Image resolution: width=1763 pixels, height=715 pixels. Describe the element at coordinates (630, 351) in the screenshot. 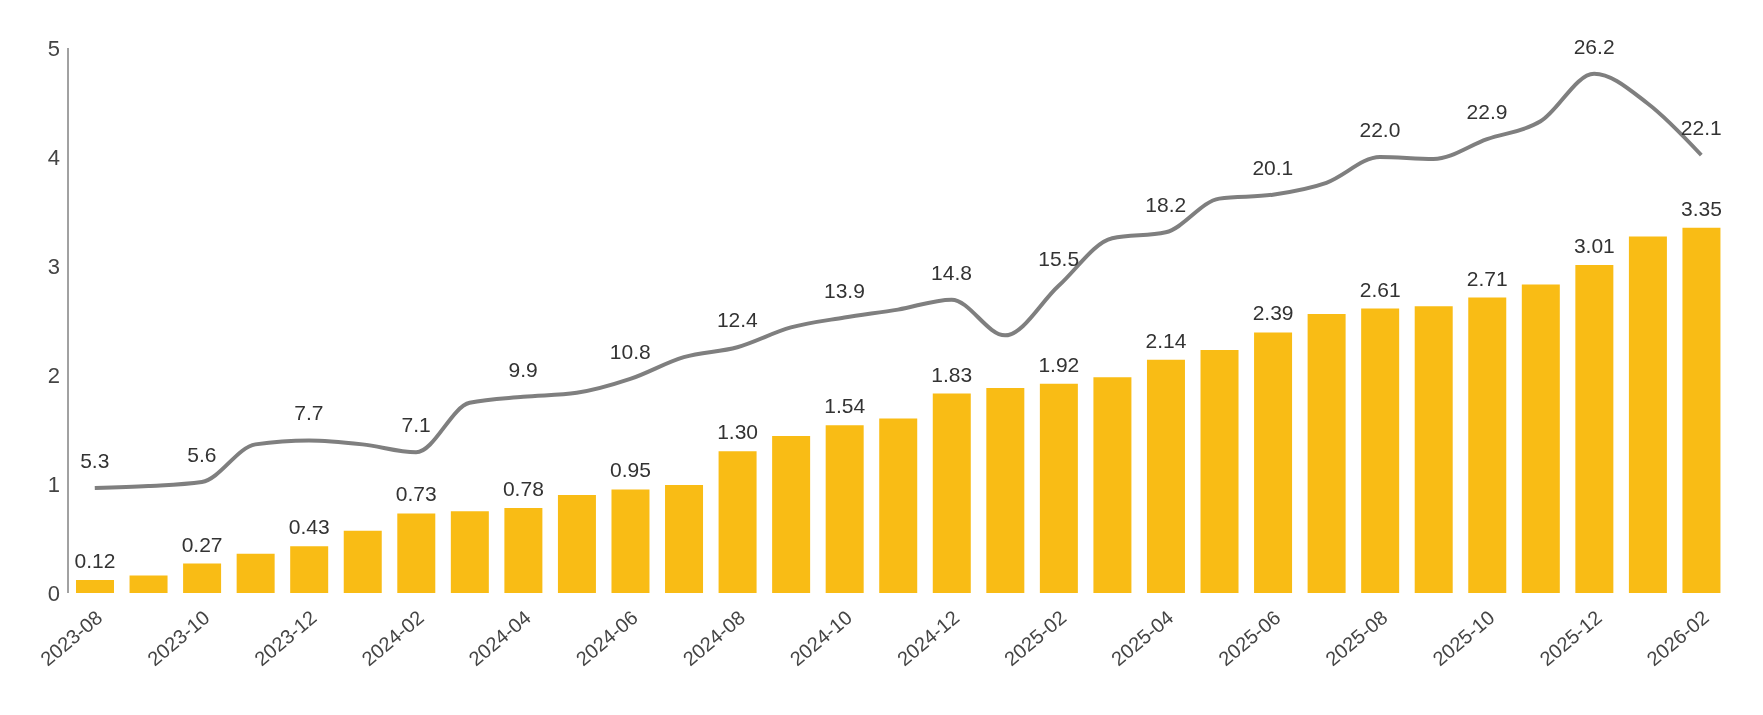

I see `data-label: 10.8` at that location.